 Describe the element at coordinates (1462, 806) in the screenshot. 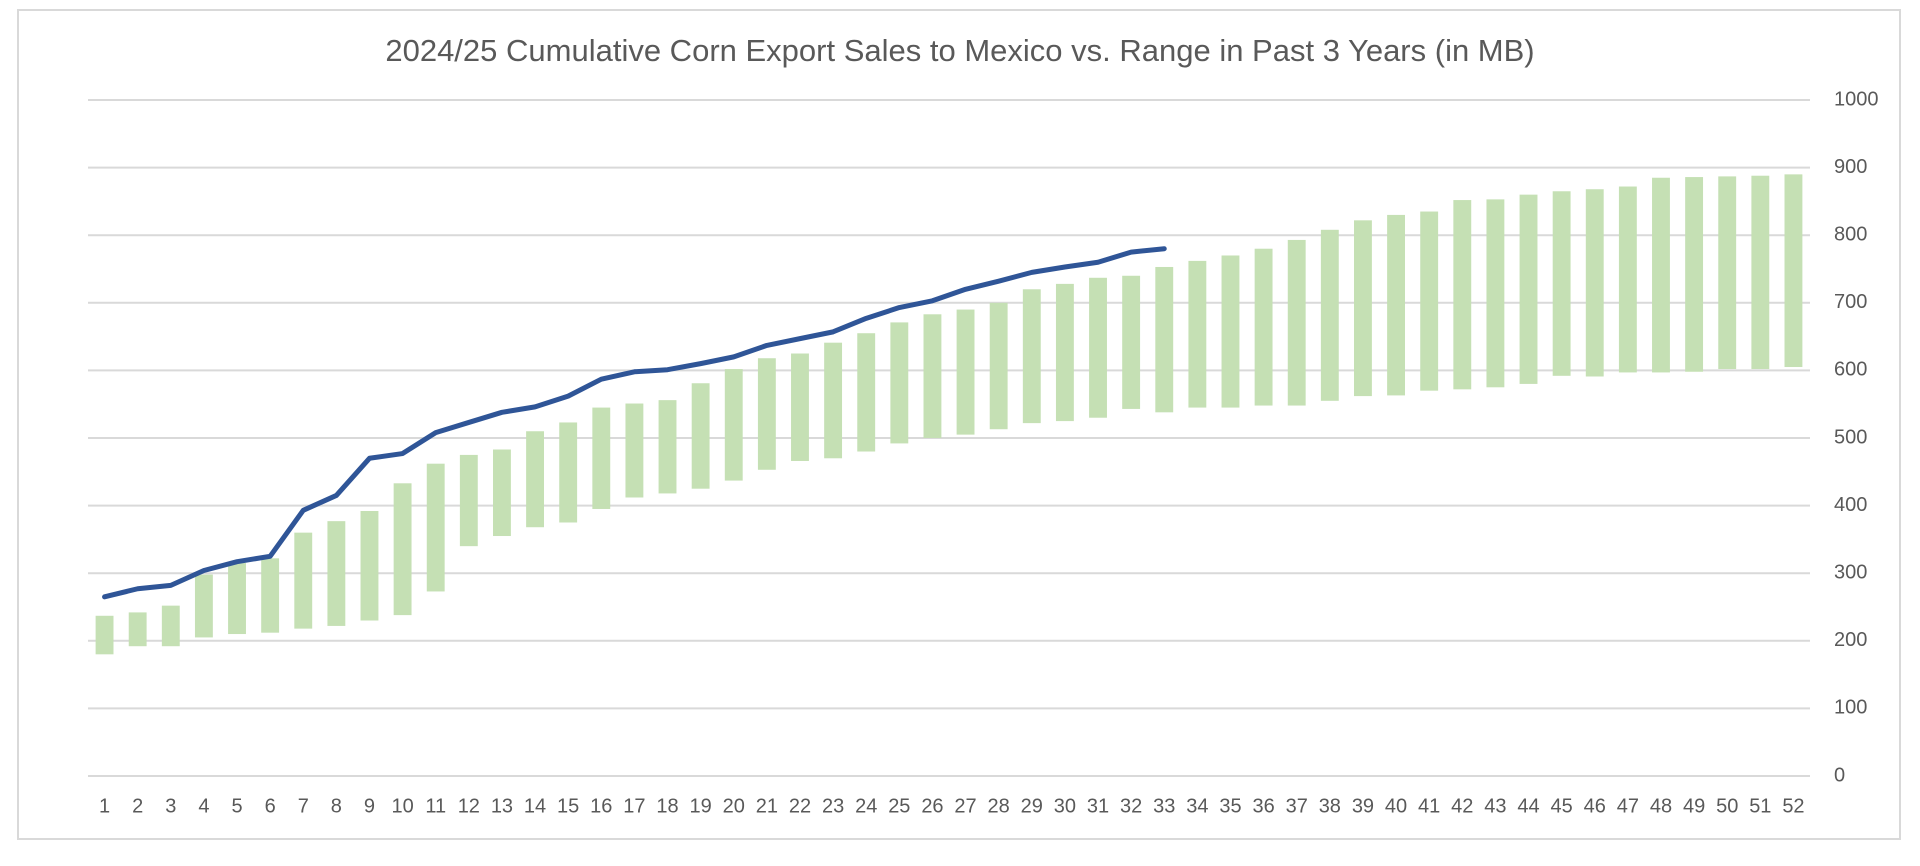

I see `x-tick-label: 42` at that location.